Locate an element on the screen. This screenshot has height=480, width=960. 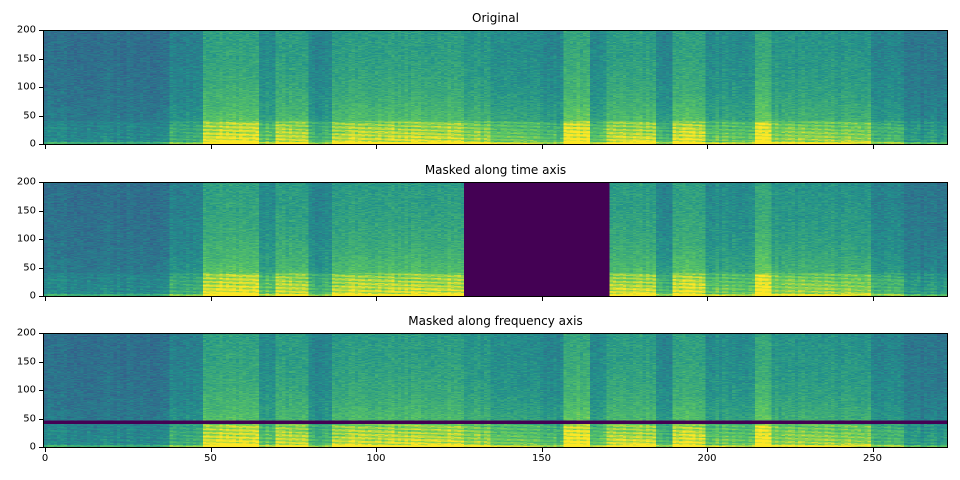
x-tick-label: 0 is located at coordinates (45, 458).